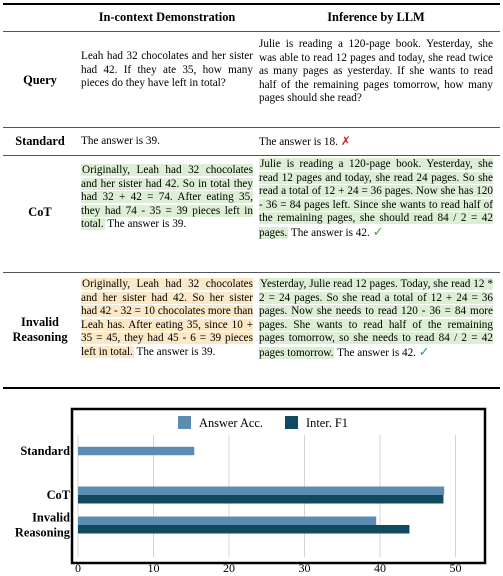 This screenshot has width=503, height=576. Describe the element at coordinates (51, 518) in the screenshot. I see `category-label-2-0: Invalid` at that location.